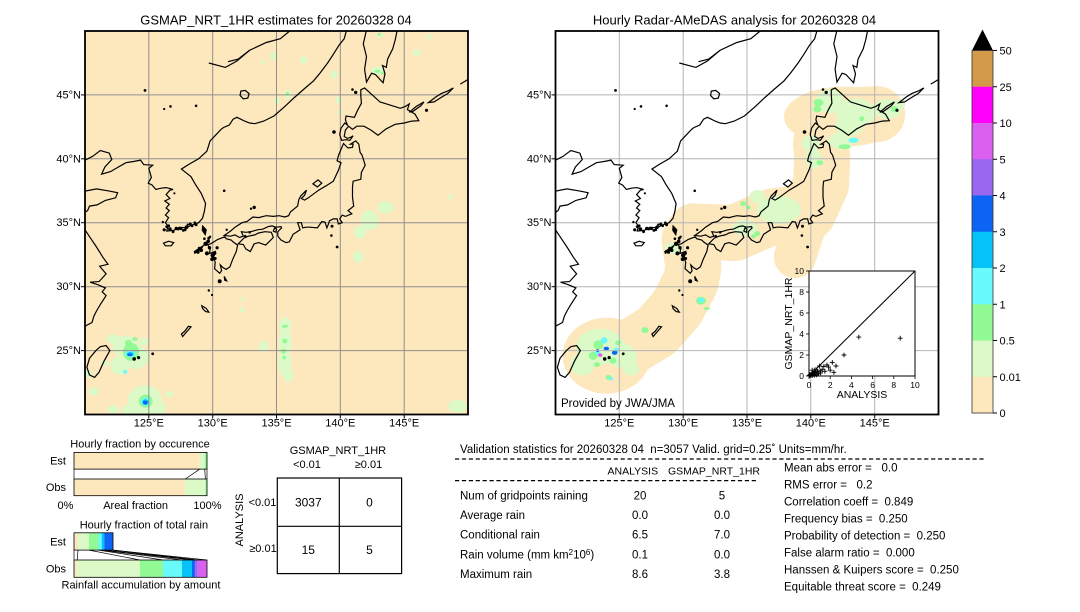 This screenshot has height=612, width=1080. I want to click on svg-text: RMS error = 0.2, so click(828, 486).